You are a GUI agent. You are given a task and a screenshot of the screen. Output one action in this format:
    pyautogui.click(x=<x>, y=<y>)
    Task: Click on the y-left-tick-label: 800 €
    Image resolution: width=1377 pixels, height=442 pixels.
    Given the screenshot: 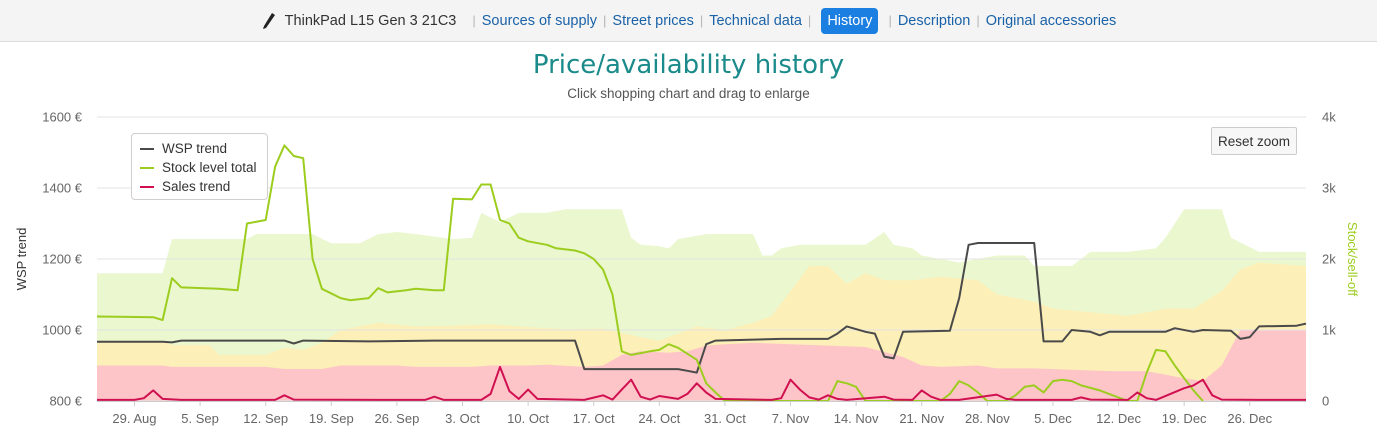 What is the action you would take?
    pyautogui.click(x=65, y=401)
    